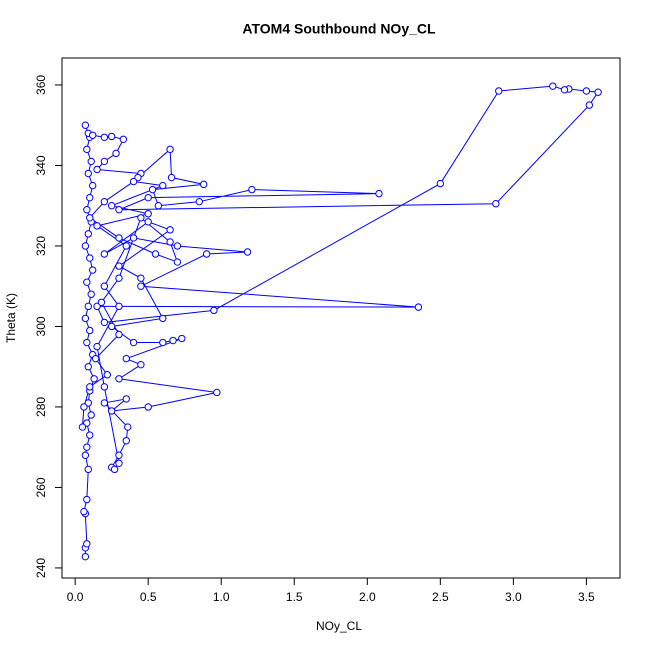  I want to click on x-tick-label: 1.5, so click(294, 597).